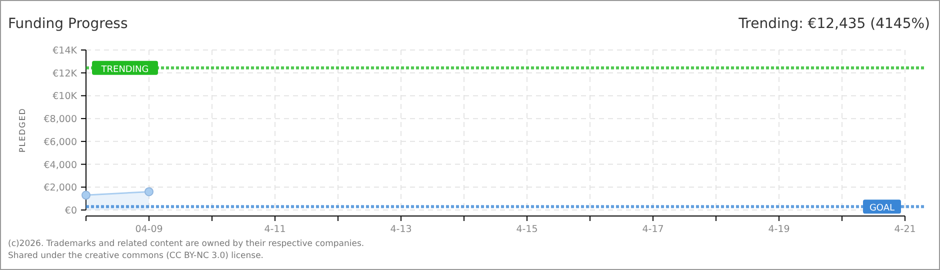 The image size is (940, 270). Describe the element at coordinates (186, 244) in the screenshot. I see `text: (c)2026. Trademarks and related content are owned by their respective companies.` at that location.